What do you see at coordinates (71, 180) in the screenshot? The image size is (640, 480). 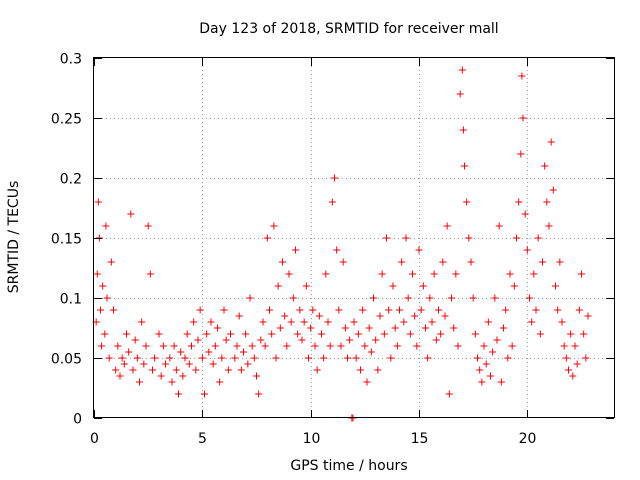 I see `y-tick-label: 0.2` at bounding box center [71, 180].